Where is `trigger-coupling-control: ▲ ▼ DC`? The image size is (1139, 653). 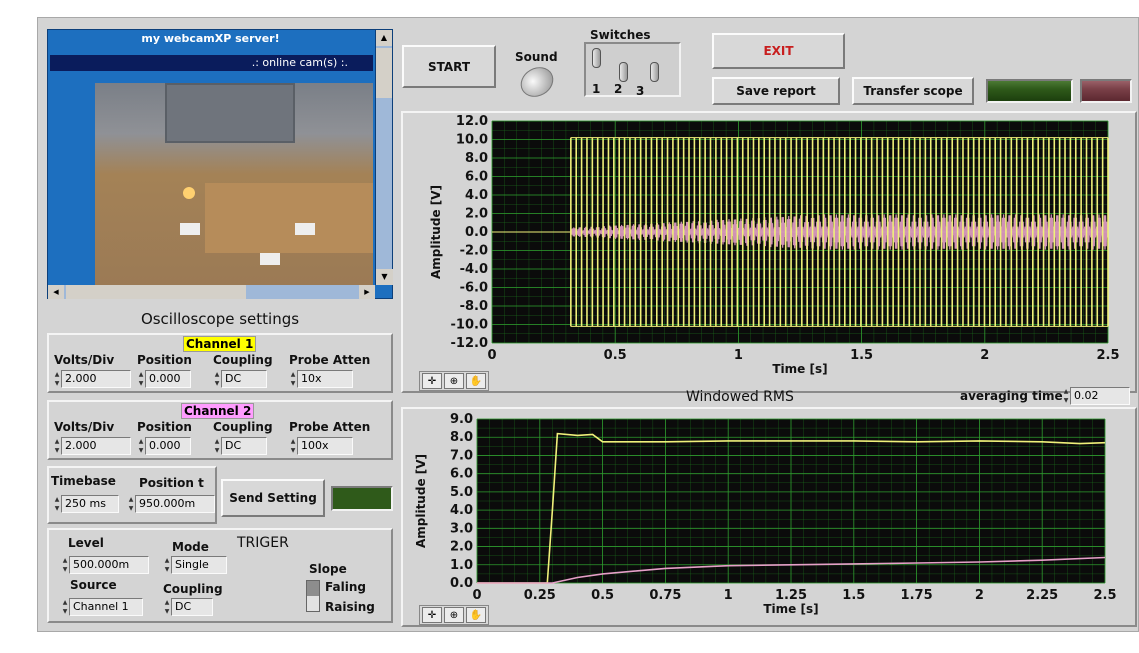 trigger-coupling-control: ▲ ▼ DC is located at coordinates (188, 607).